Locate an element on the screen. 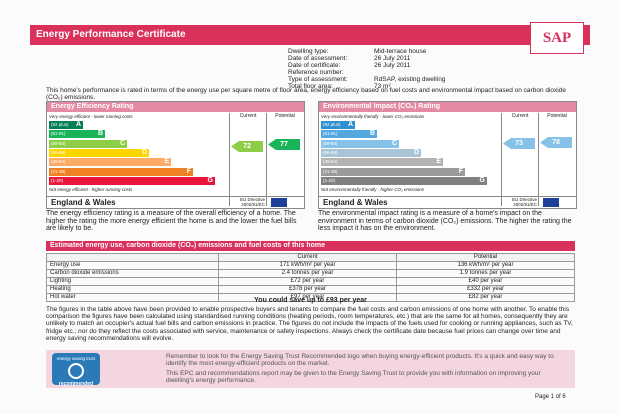 The width and height of the screenshot is (620, 414). header-cell is located at coordinates (132, 257).